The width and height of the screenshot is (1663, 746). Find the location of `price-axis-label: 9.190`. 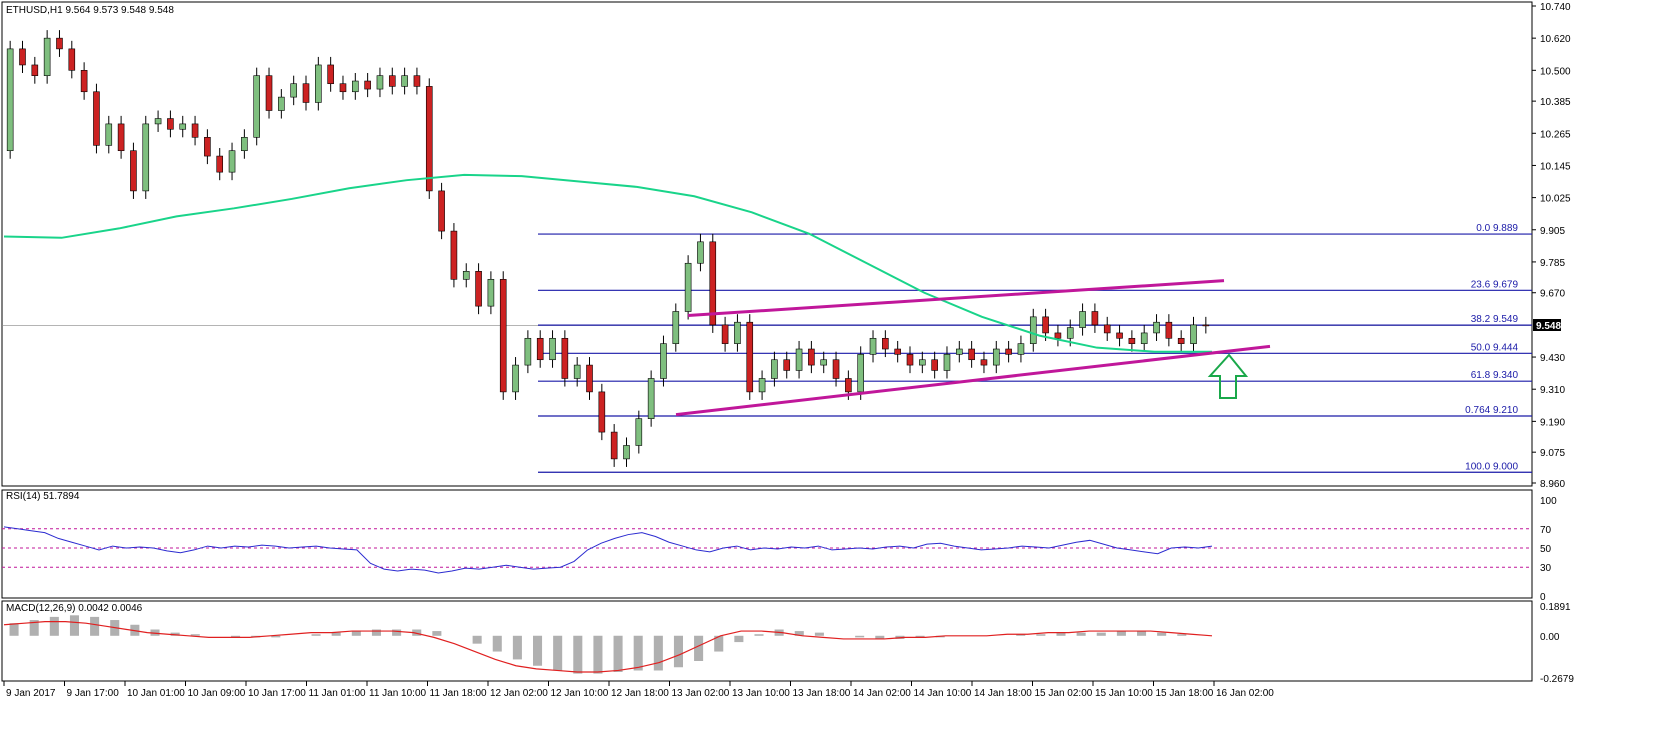

price-axis-label: 9.190 is located at coordinates (1552, 422).